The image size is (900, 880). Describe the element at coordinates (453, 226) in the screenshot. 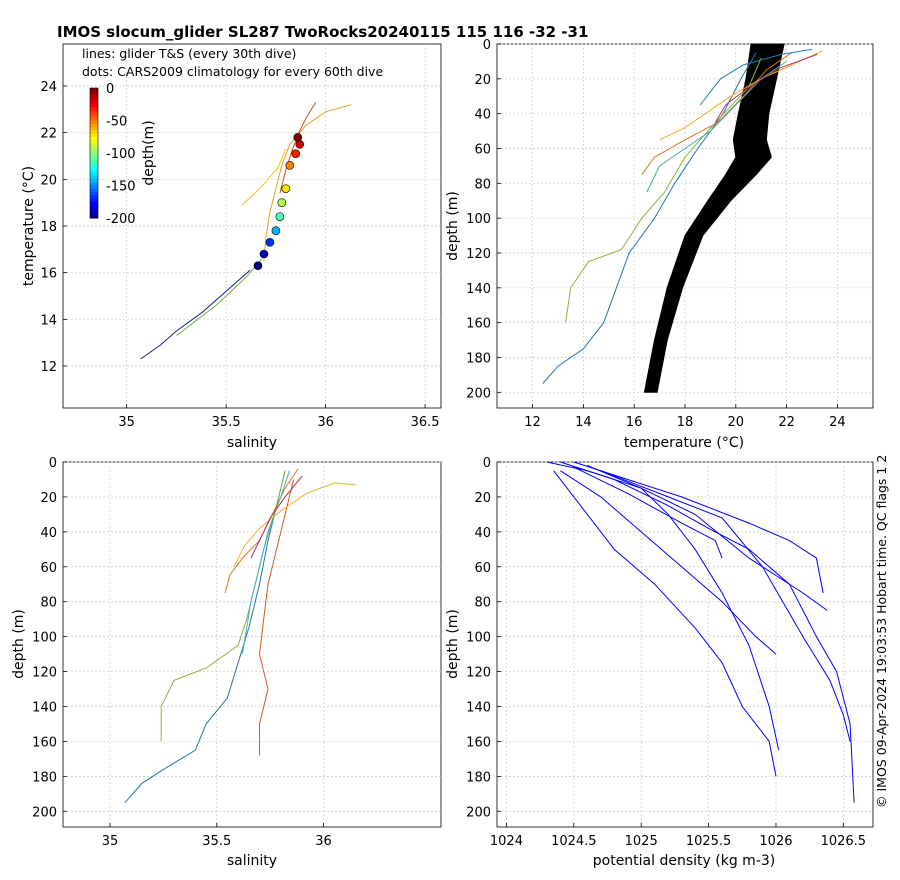

I see `td-y-axis-label: depth (m)` at that location.